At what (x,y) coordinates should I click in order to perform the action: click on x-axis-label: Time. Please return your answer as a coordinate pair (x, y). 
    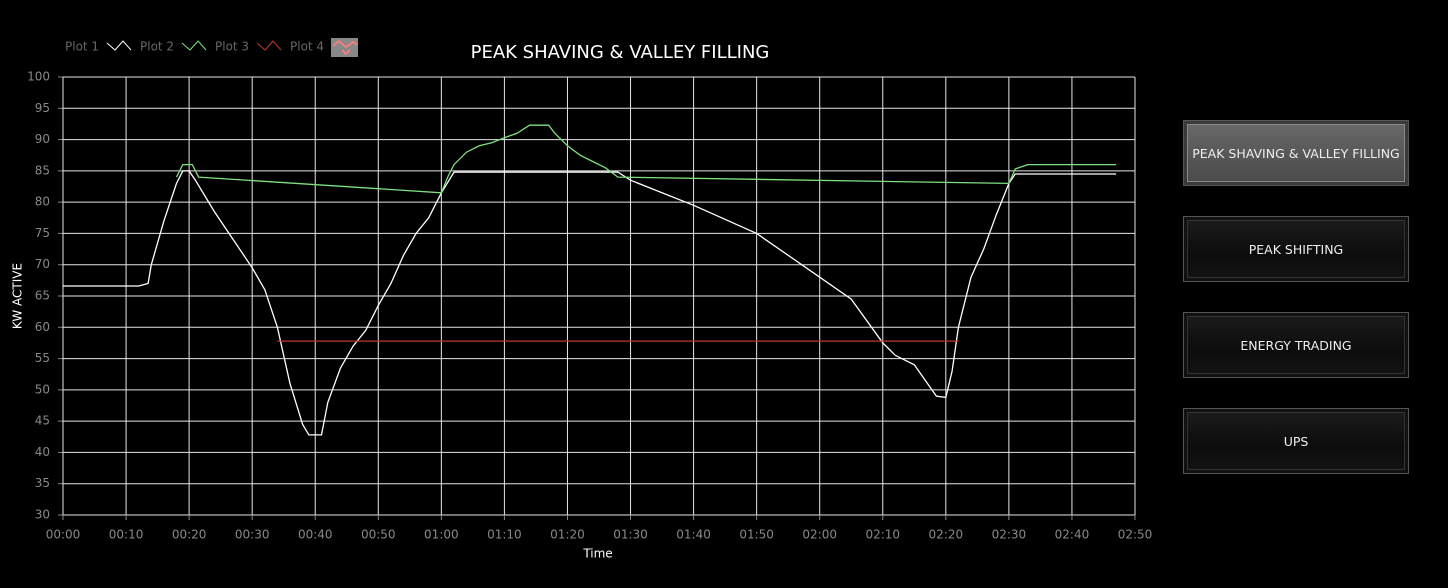
    Looking at the image, I should click on (597, 554).